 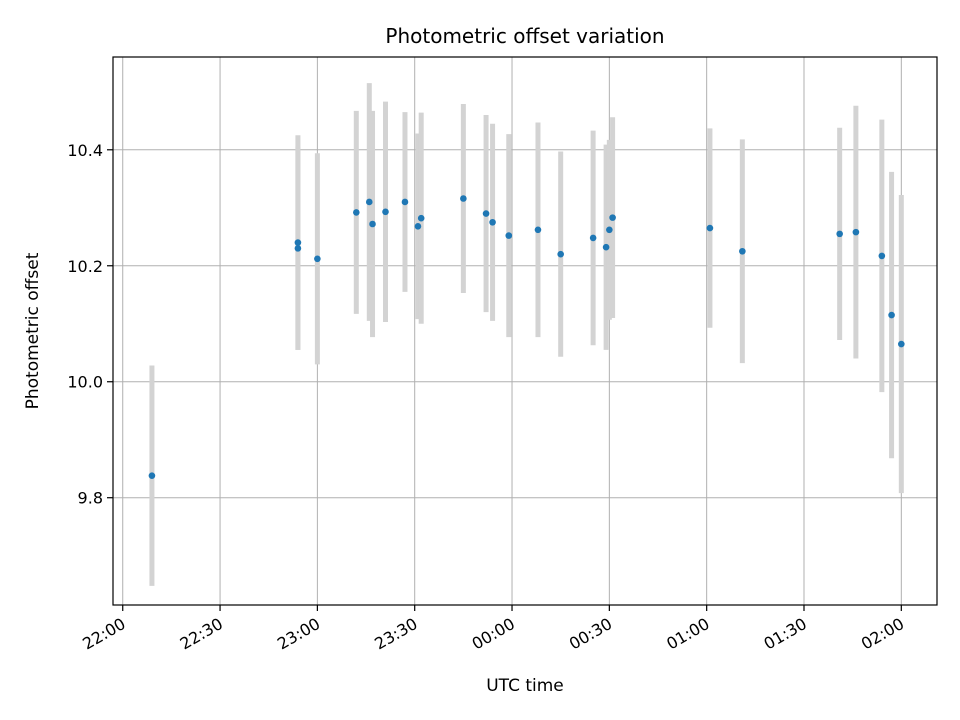 I want to click on y-tick-label: 10.4, so click(x=85, y=150).